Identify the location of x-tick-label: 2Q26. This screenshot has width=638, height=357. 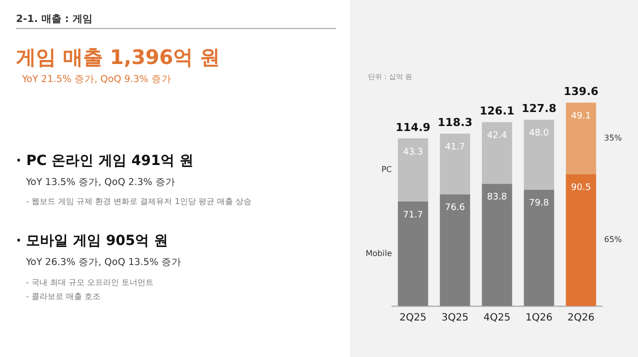
(581, 318).